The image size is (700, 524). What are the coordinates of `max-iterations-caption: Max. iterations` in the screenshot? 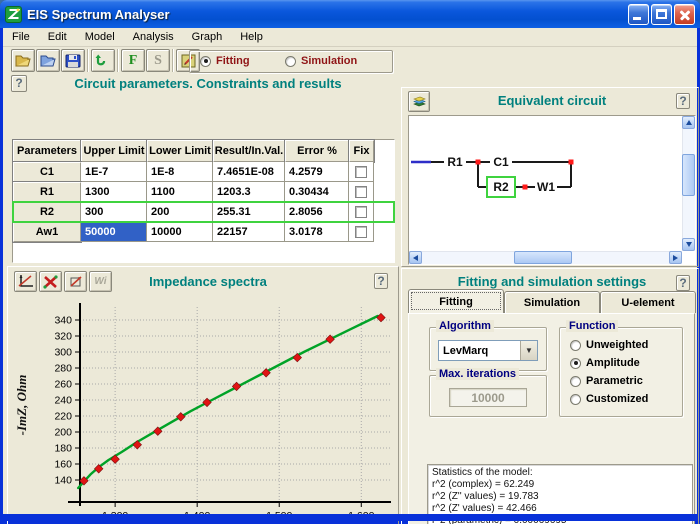 It's located at (478, 374).